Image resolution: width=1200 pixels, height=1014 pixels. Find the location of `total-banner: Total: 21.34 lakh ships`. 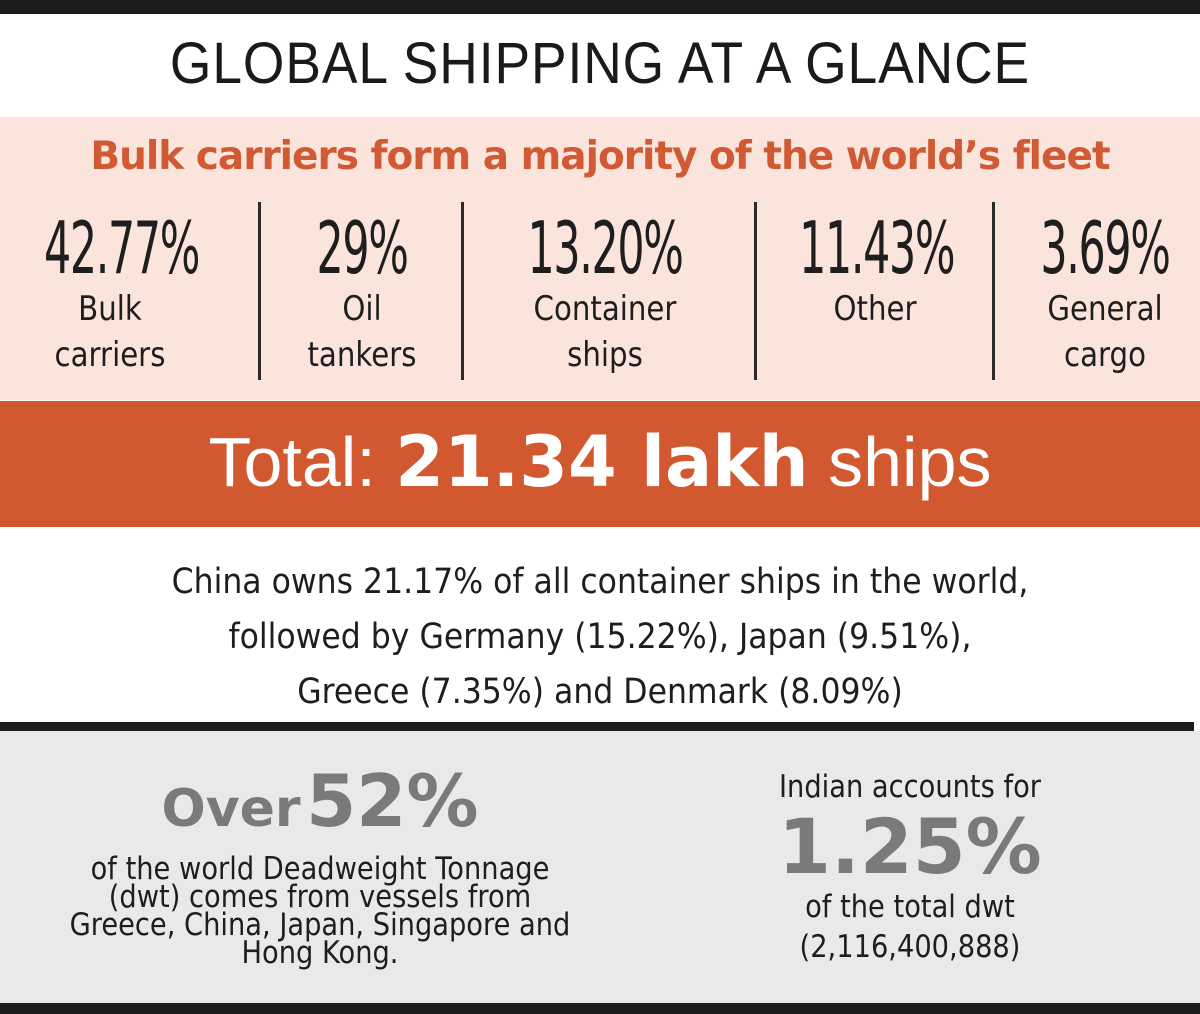

total-banner: Total: 21.34 lakh ships is located at coordinates (600, 464).